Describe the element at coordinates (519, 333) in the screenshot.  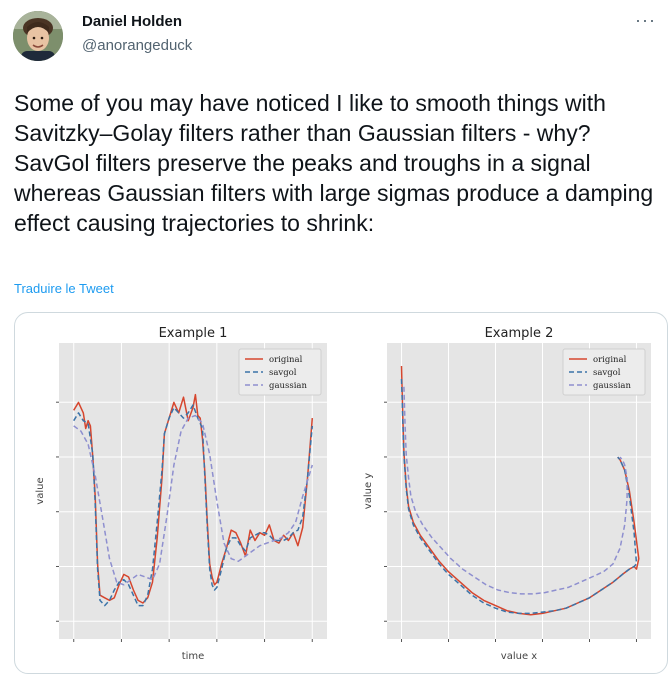
I see `chart-title: Example 2` at that location.